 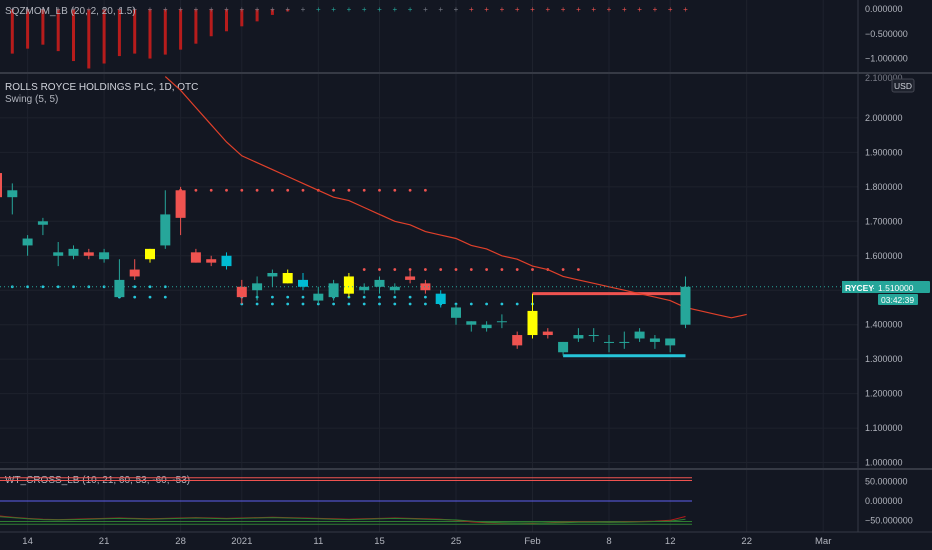 I want to click on countdown-value: 03:42:39, so click(x=897, y=300).